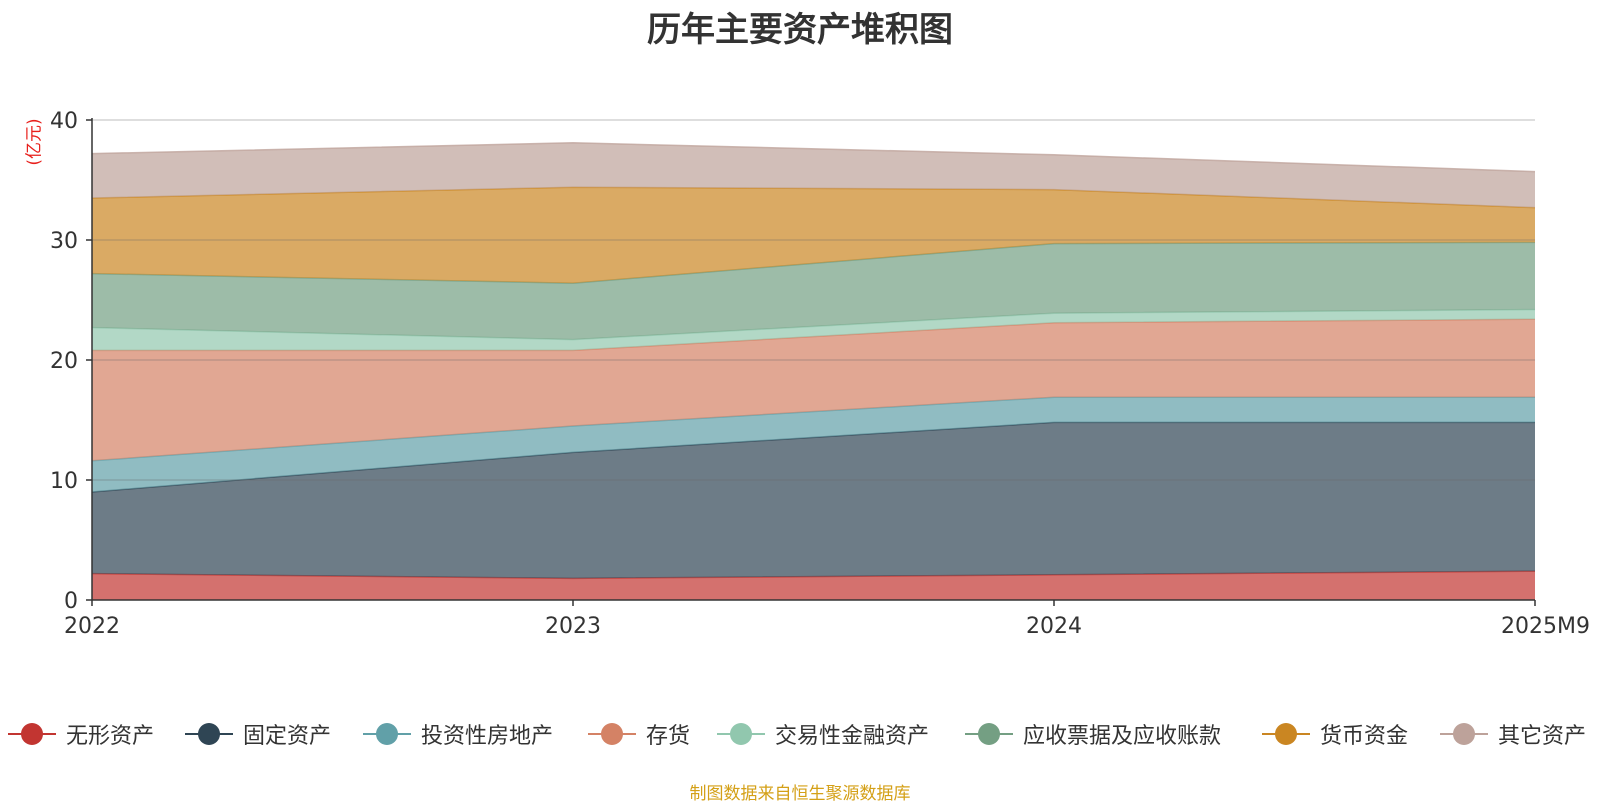  What do you see at coordinates (800, 794) in the screenshot?
I see `data-source-note: 制图数据来自恒生聚源数据库` at bounding box center [800, 794].